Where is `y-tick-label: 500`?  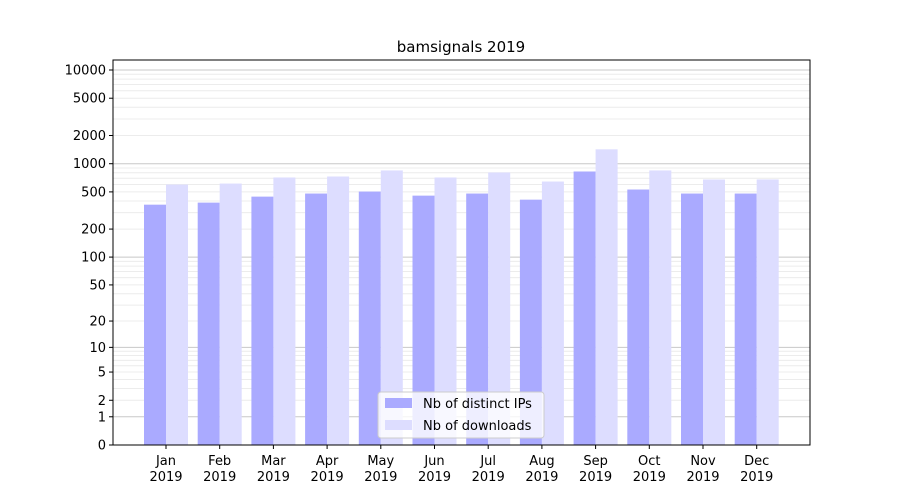
y-tick-label: 500 is located at coordinates (93, 192).